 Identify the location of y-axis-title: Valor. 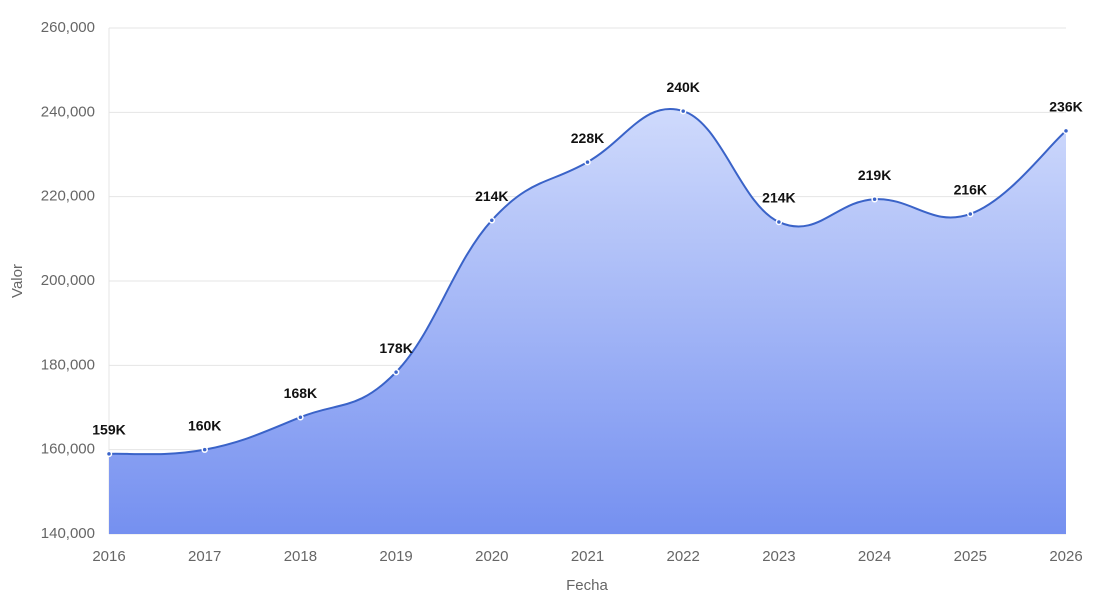
(17, 281).